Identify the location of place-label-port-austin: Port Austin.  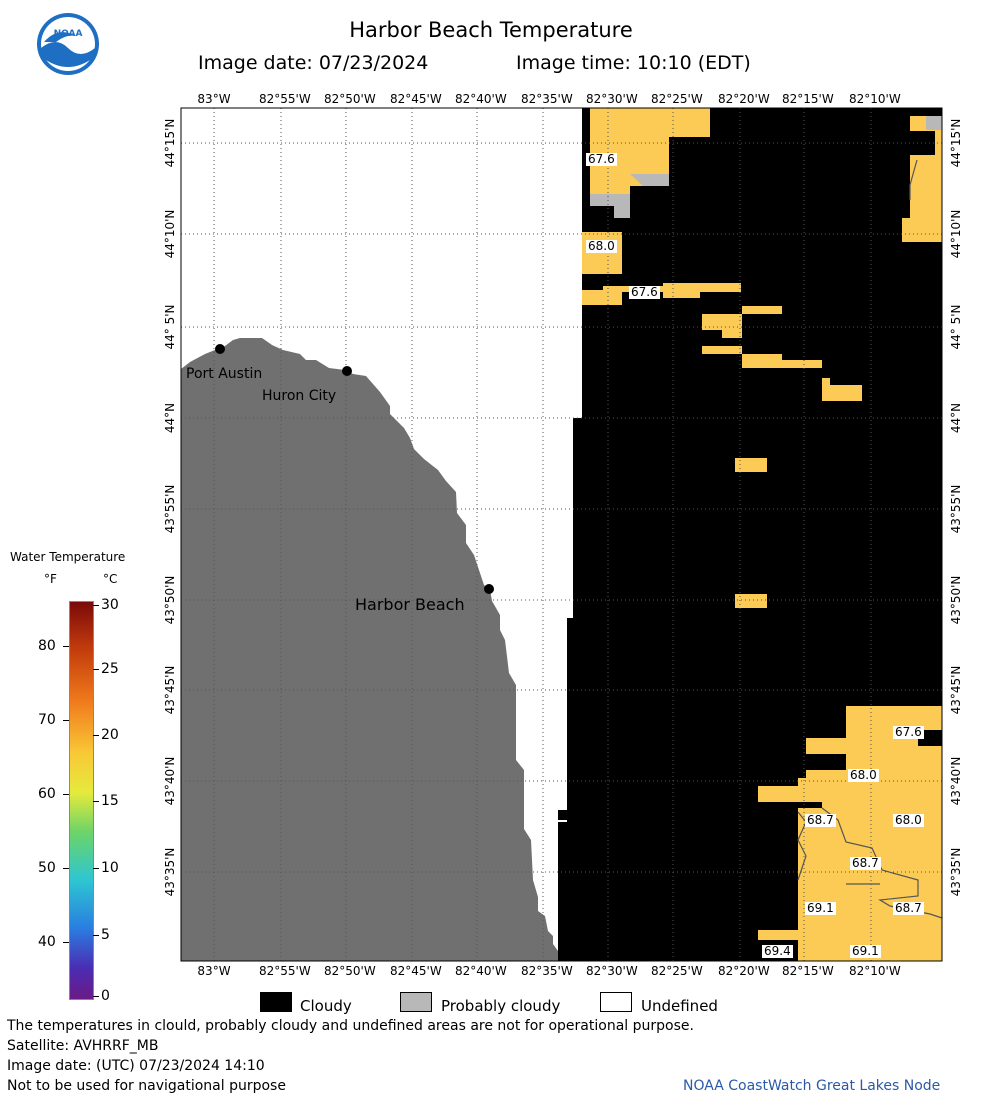
(224, 374).